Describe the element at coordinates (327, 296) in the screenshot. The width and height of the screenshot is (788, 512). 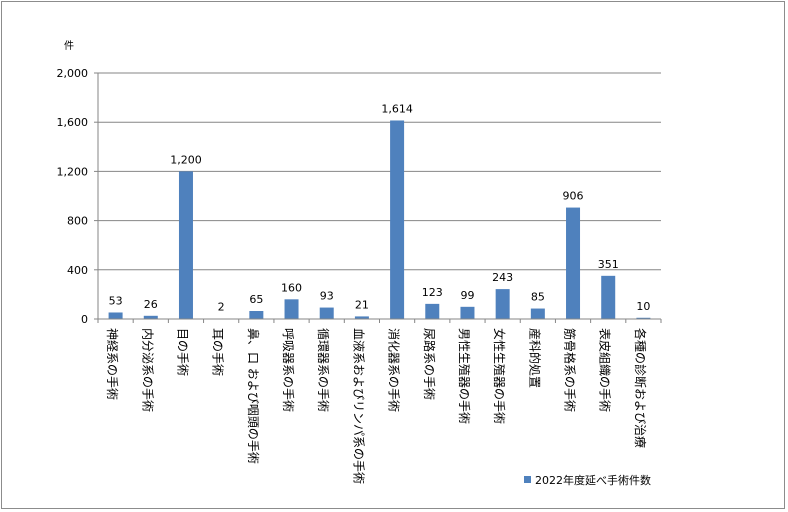
I see `data-label: 93` at that location.